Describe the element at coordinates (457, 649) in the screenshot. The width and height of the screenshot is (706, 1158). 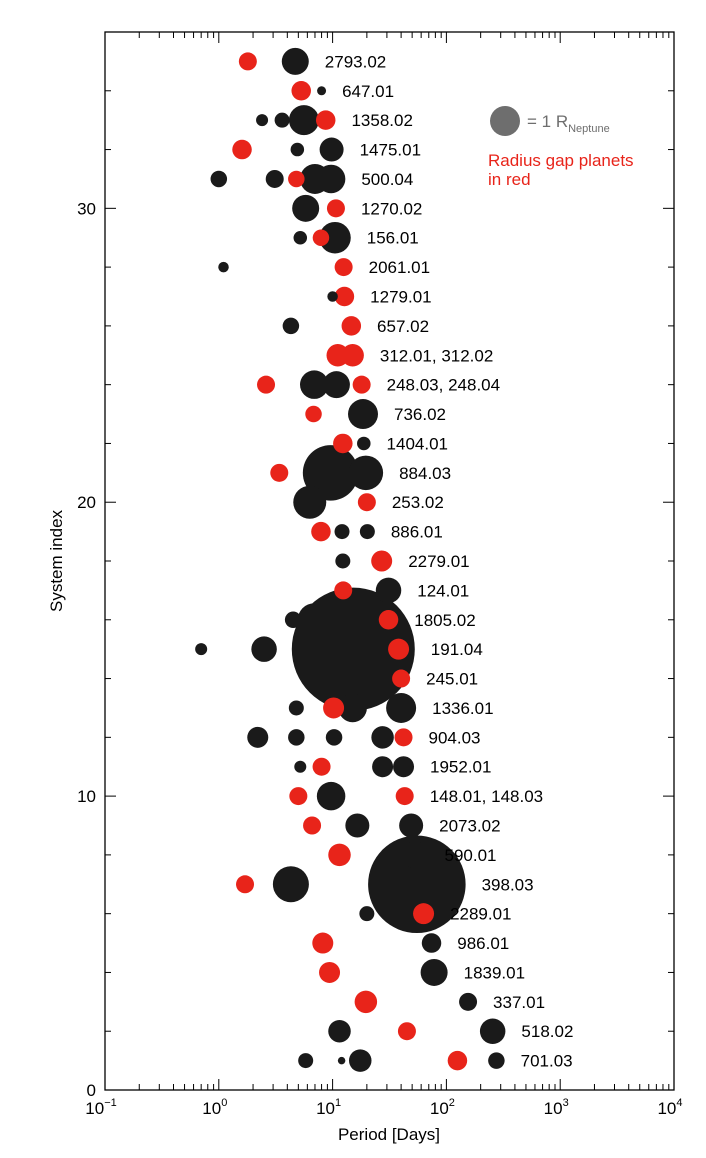
I see `system-label: 191.04` at that location.